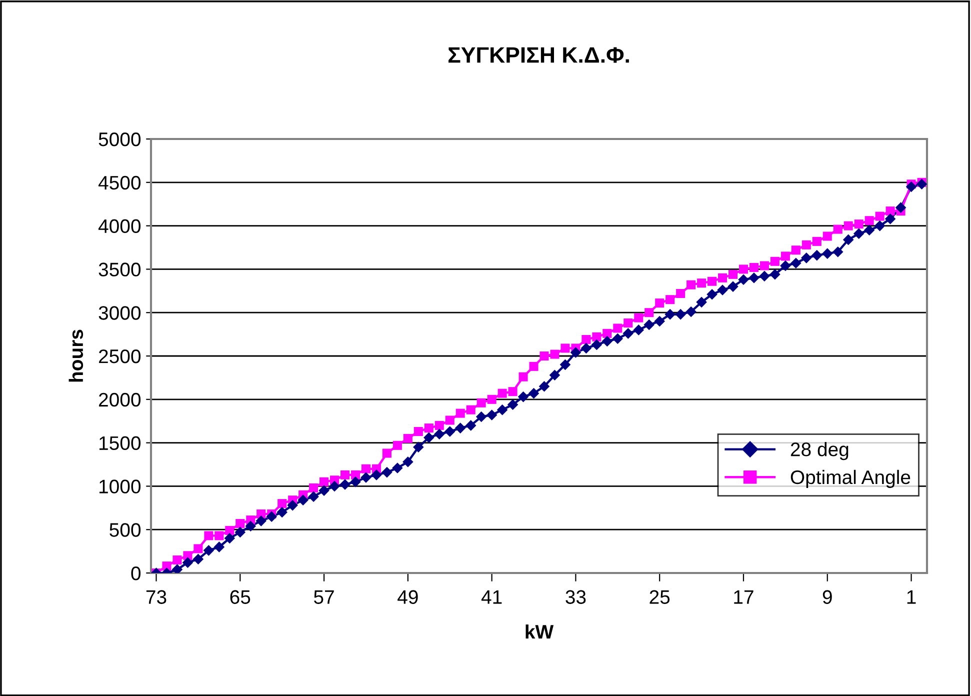 This screenshot has width=971, height=696. What do you see at coordinates (491, 597) in the screenshot?
I see `x-tick-label: 41` at bounding box center [491, 597].